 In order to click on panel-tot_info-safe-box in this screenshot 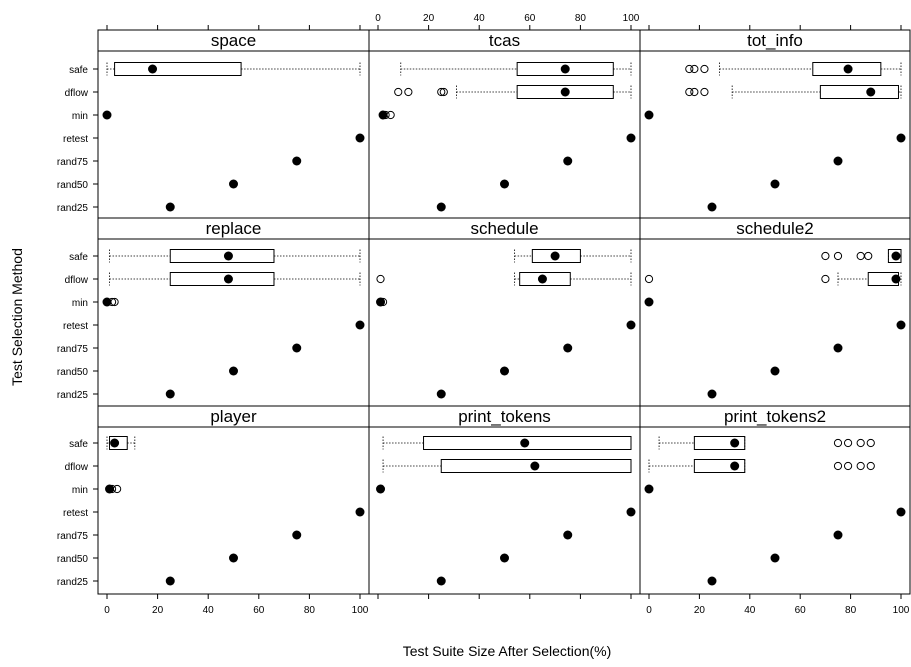, I will do `click(847, 69)`.